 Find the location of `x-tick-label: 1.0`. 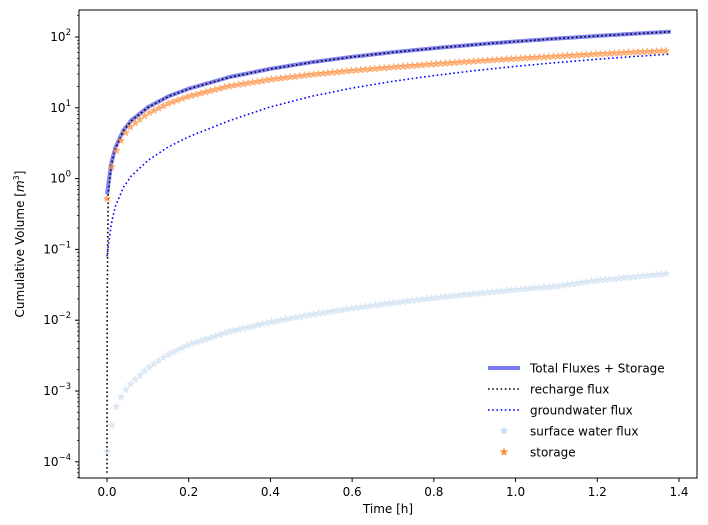

x-tick-label: 1.0 is located at coordinates (515, 492).